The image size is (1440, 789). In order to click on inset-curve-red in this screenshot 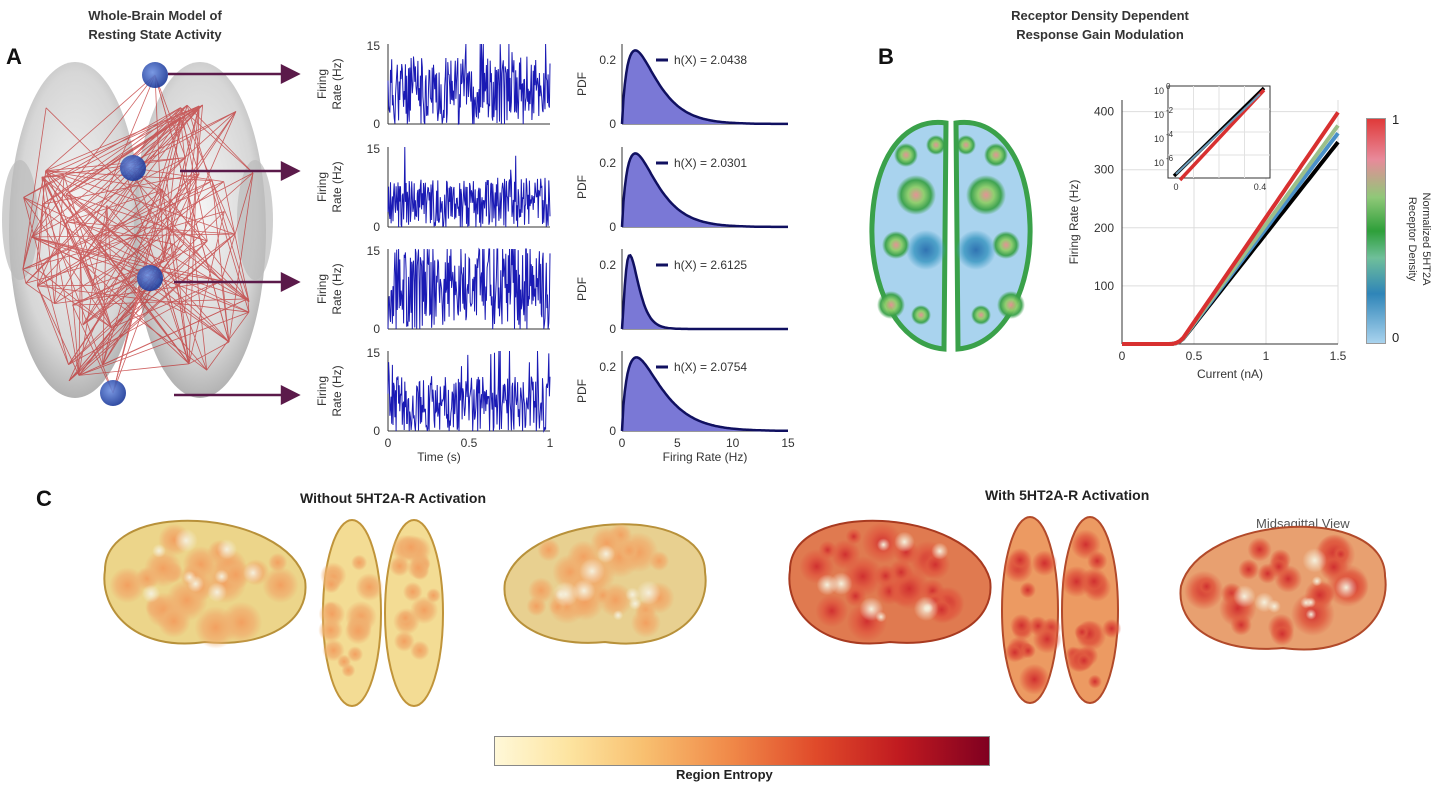, I will do `click(1222, 135)`.